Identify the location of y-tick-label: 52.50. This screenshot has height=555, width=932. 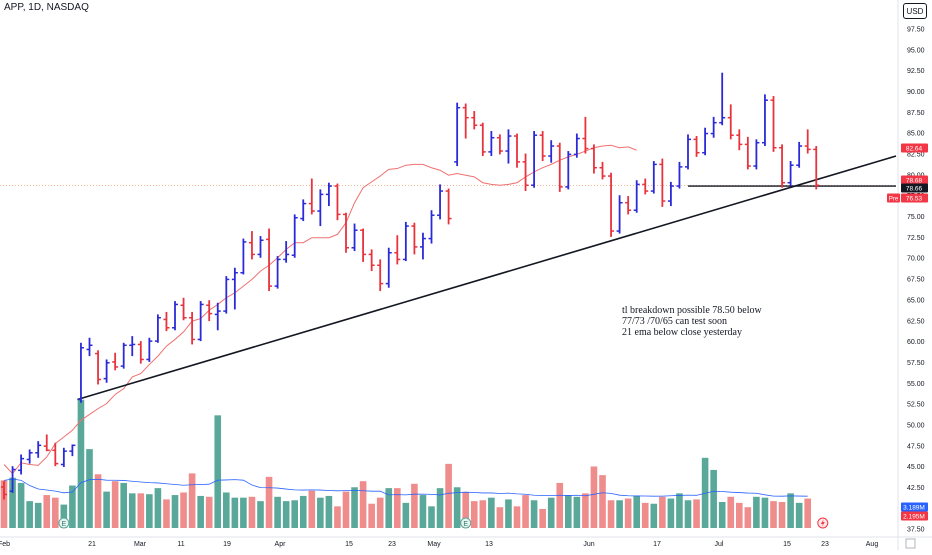
(916, 405).